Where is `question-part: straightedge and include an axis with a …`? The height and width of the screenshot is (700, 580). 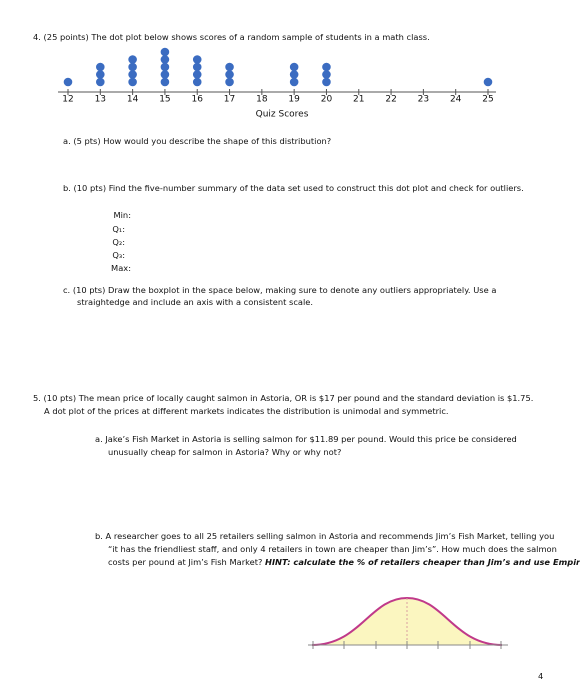 question-part: straightedge and include an axis with a … is located at coordinates (195, 302).